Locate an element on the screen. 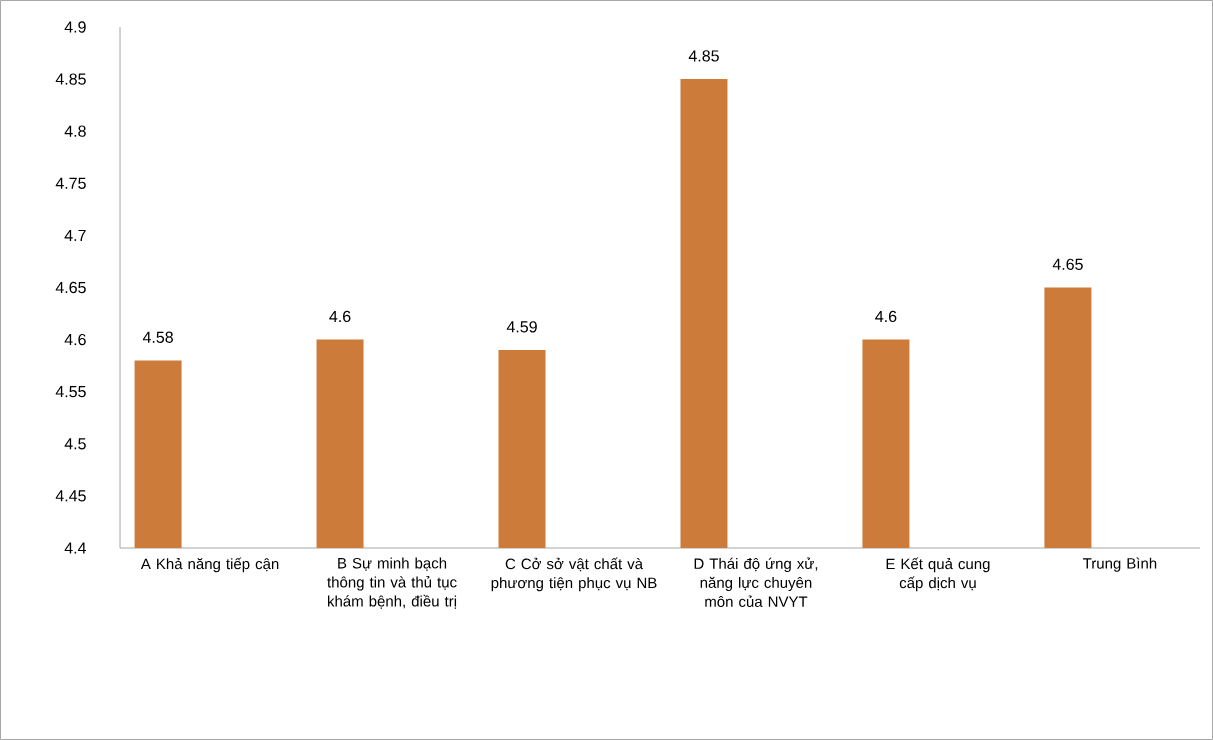 The width and height of the screenshot is (1213, 740). x-tick-label: Trung Bình is located at coordinates (1120, 564).